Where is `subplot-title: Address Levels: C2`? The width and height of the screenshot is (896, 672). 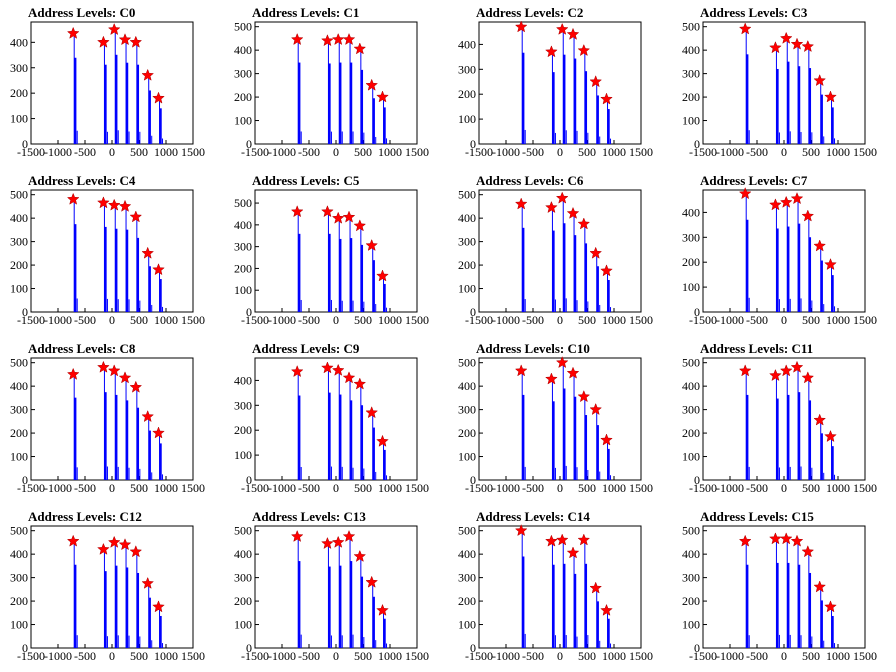
subplot-title: Address Levels: C2 is located at coordinates (529, 12).